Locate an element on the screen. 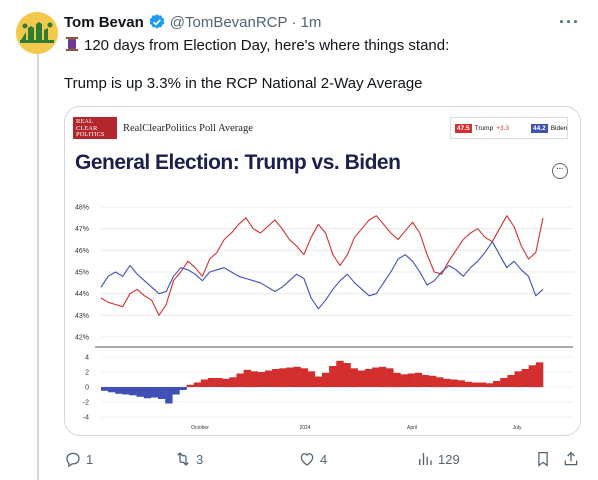 The image size is (598, 480). x-tick-label: 2024 is located at coordinates (304, 428).